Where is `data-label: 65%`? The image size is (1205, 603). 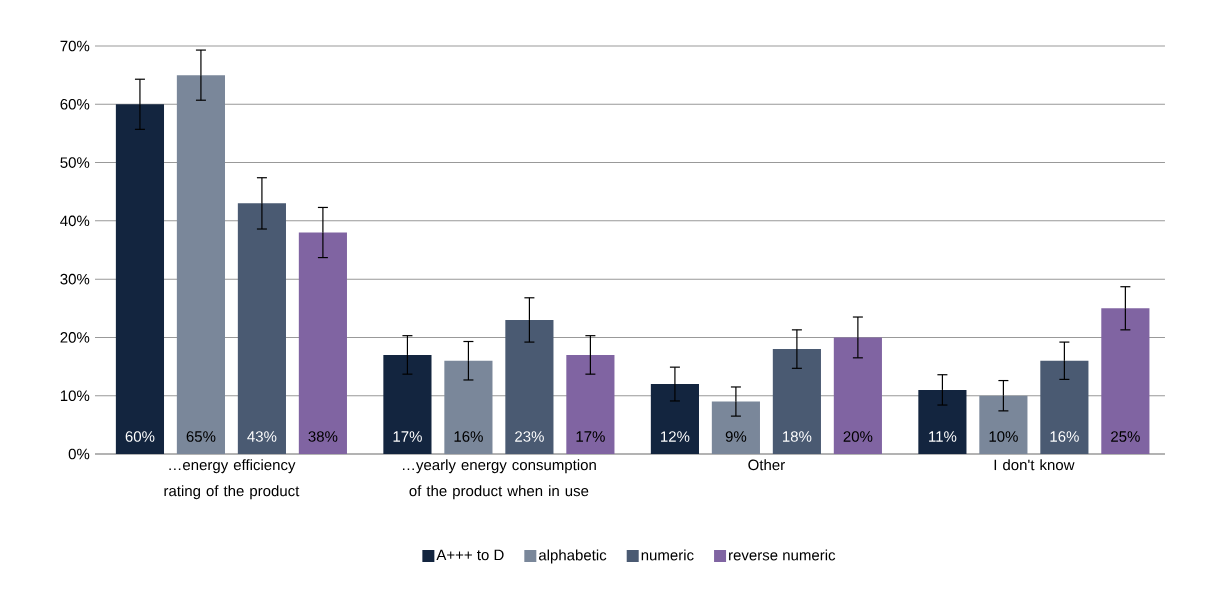 data-label: 65% is located at coordinates (201, 436).